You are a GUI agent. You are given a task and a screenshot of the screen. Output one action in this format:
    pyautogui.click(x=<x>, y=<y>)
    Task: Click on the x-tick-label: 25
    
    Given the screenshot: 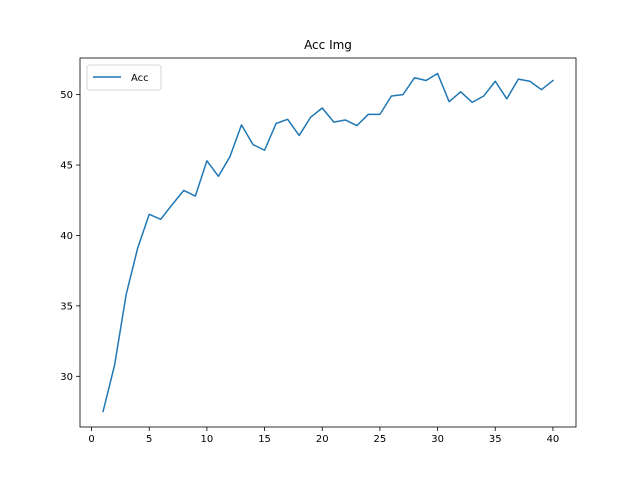 What is the action you would take?
    pyautogui.click(x=380, y=439)
    